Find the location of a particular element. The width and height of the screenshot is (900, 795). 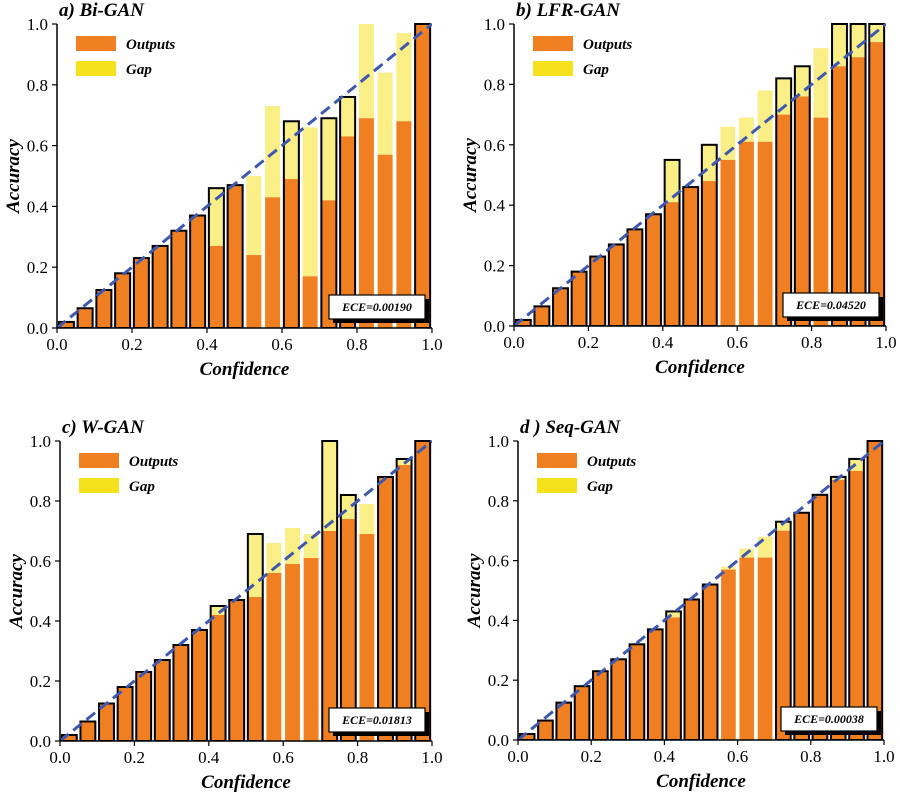

x-tick-label: 0.4 is located at coordinates (207, 344).